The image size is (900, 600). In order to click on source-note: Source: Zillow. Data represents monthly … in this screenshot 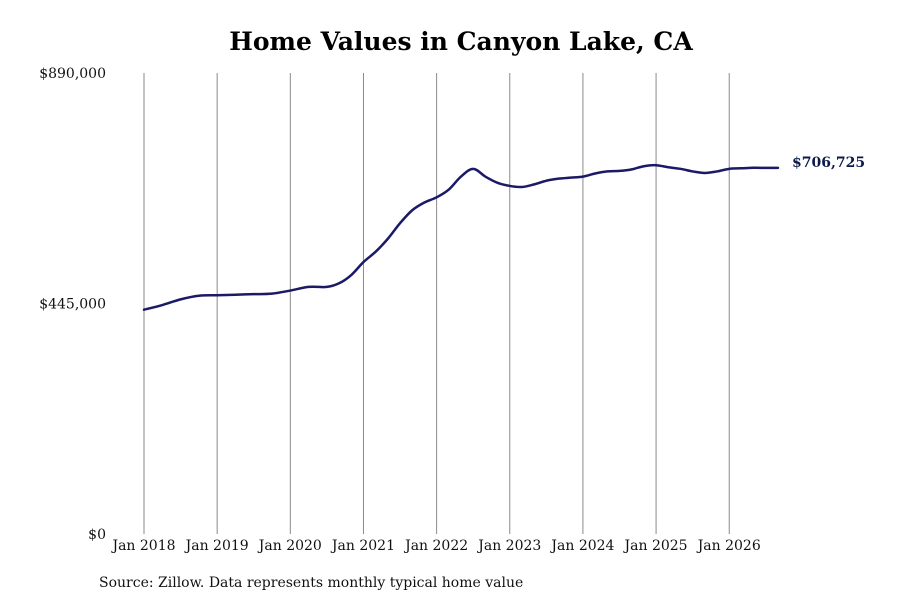, I will do `click(311, 583)`.